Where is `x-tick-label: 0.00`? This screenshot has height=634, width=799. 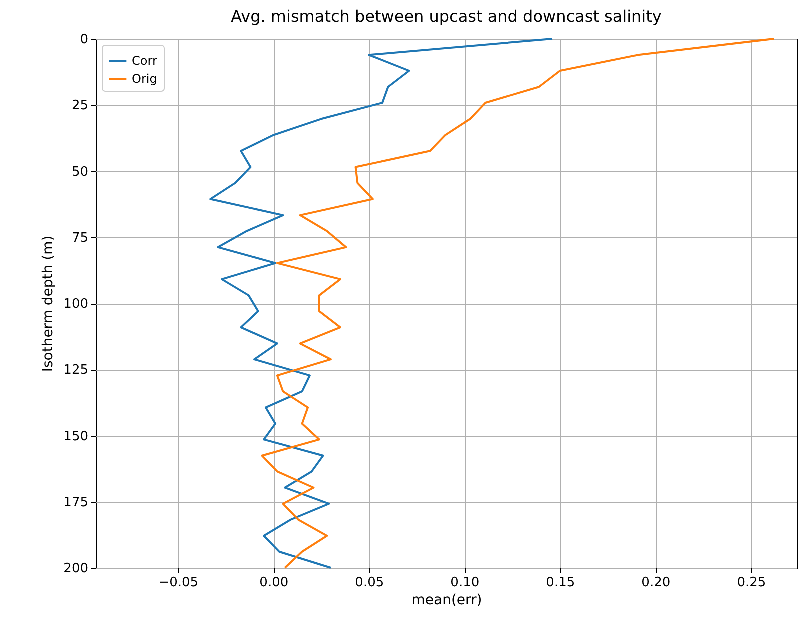
x-tick-label: 0.00 is located at coordinates (274, 583).